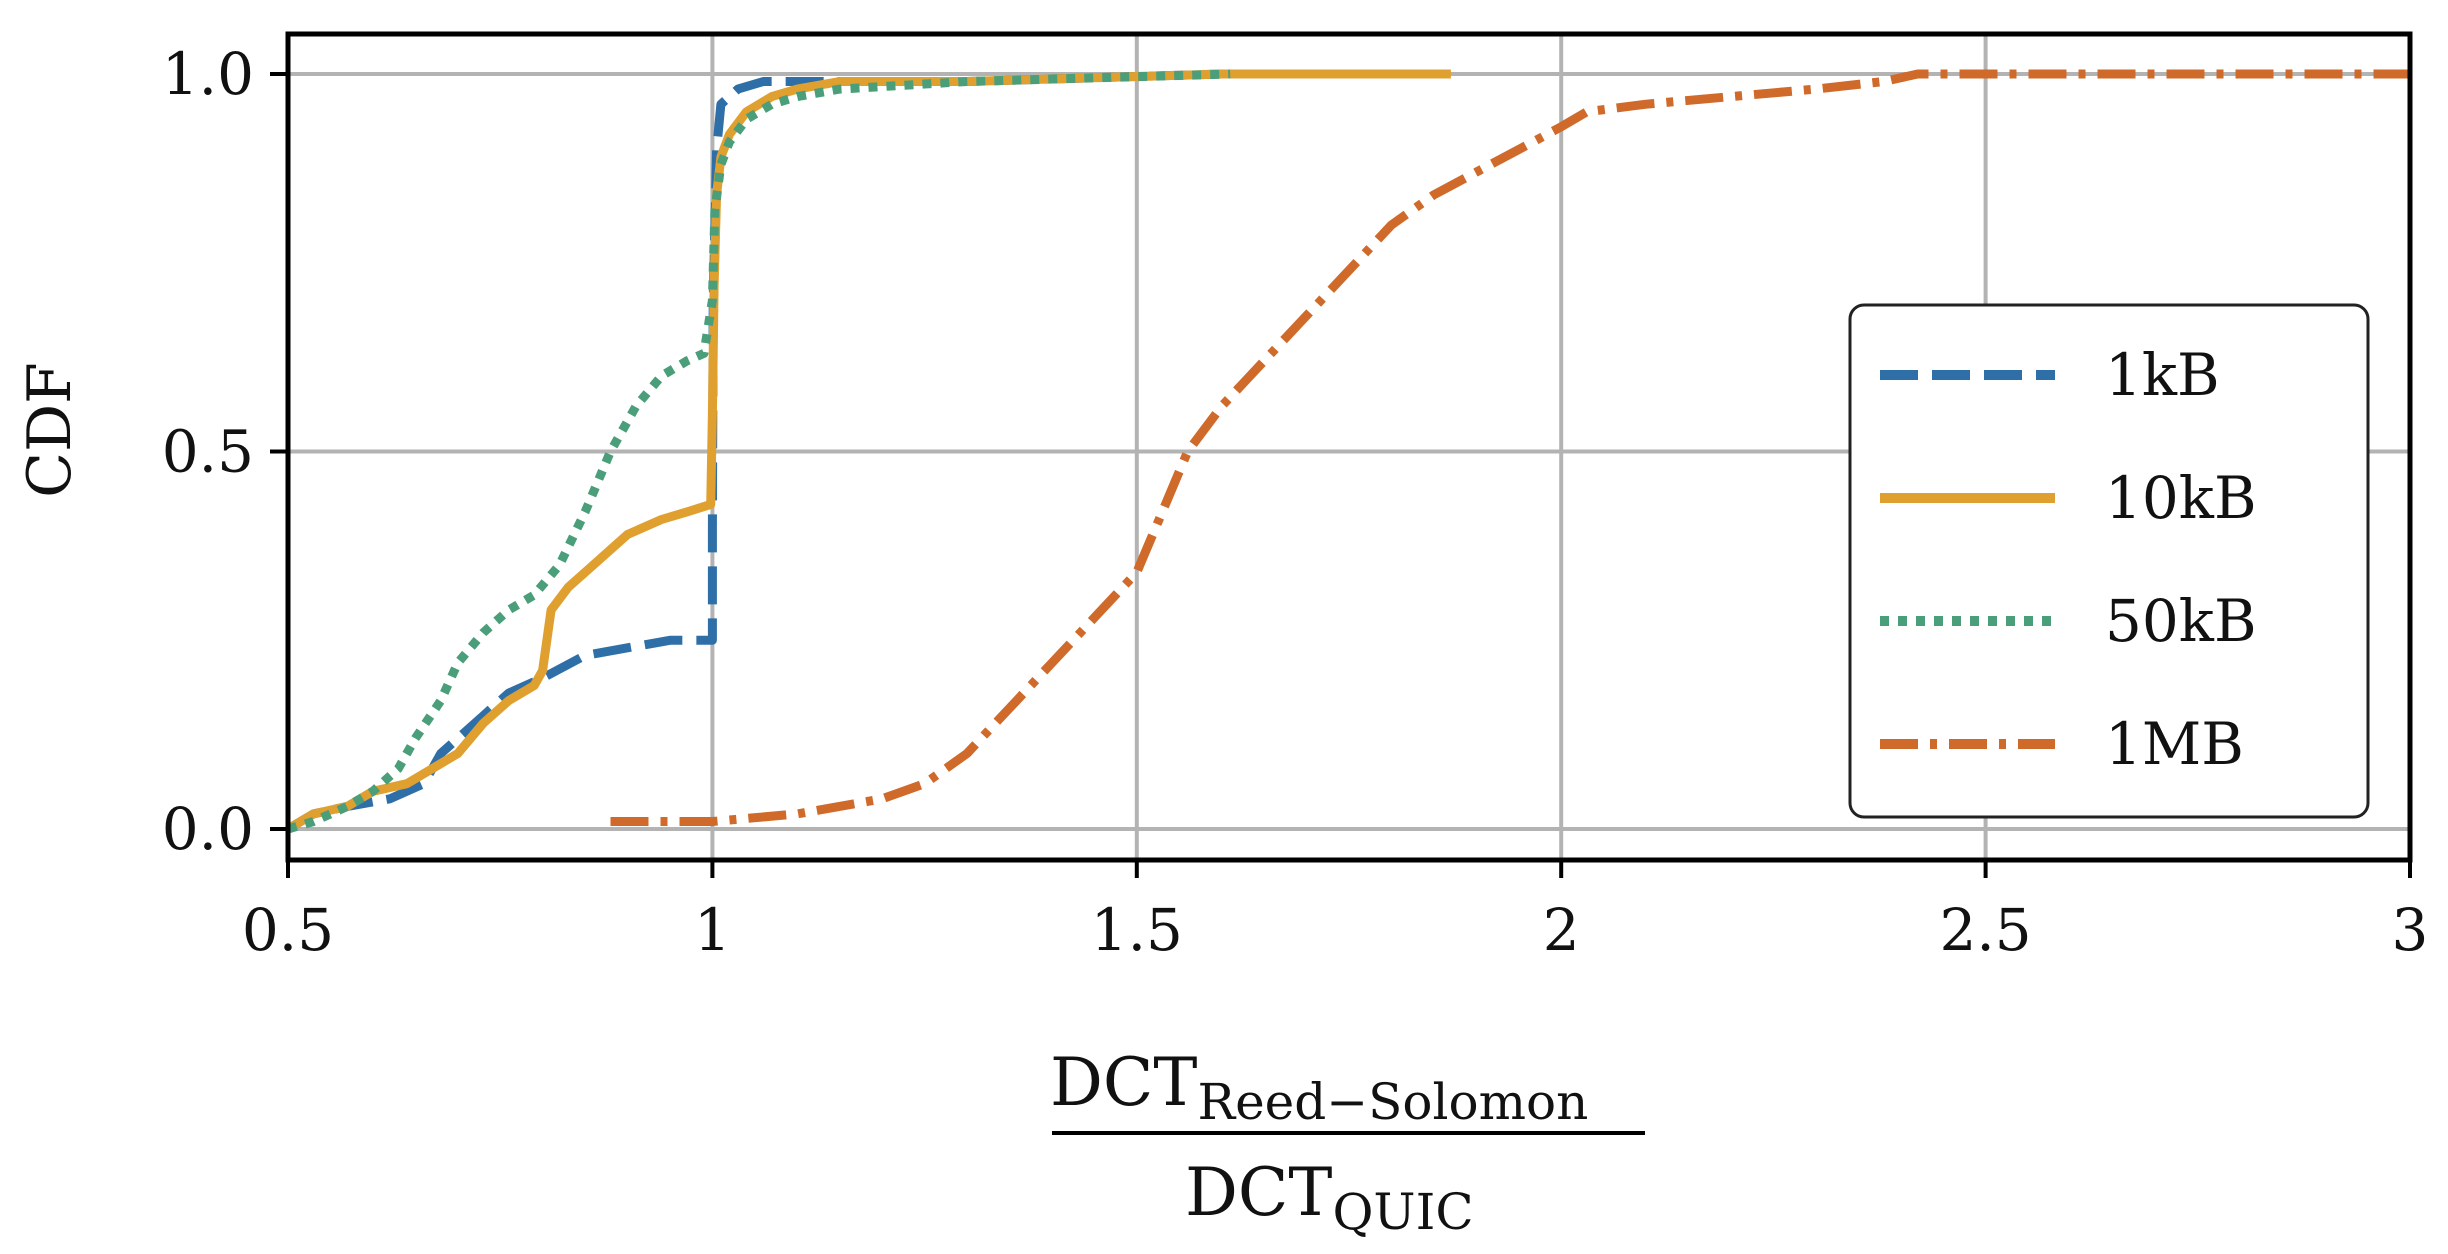 The image size is (2448, 1254). What do you see at coordinates (2181, 498) in the screenshot?
I see `legend-label-10kb: 10kB` at bounding box center [2181, 498].